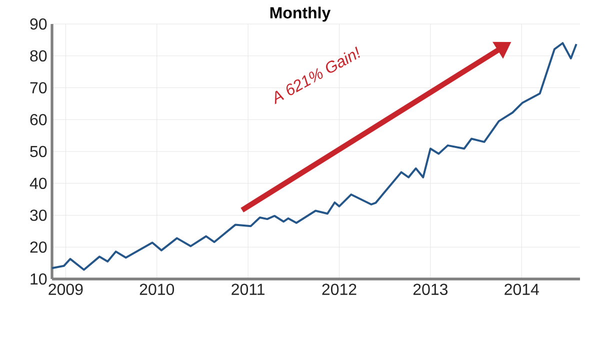 This screenshot has height=338, width=600. What do you see at coordinates (38, 184) in the screenshot?
I see `y-tick-label: 40` at bounding box center [38, 184].